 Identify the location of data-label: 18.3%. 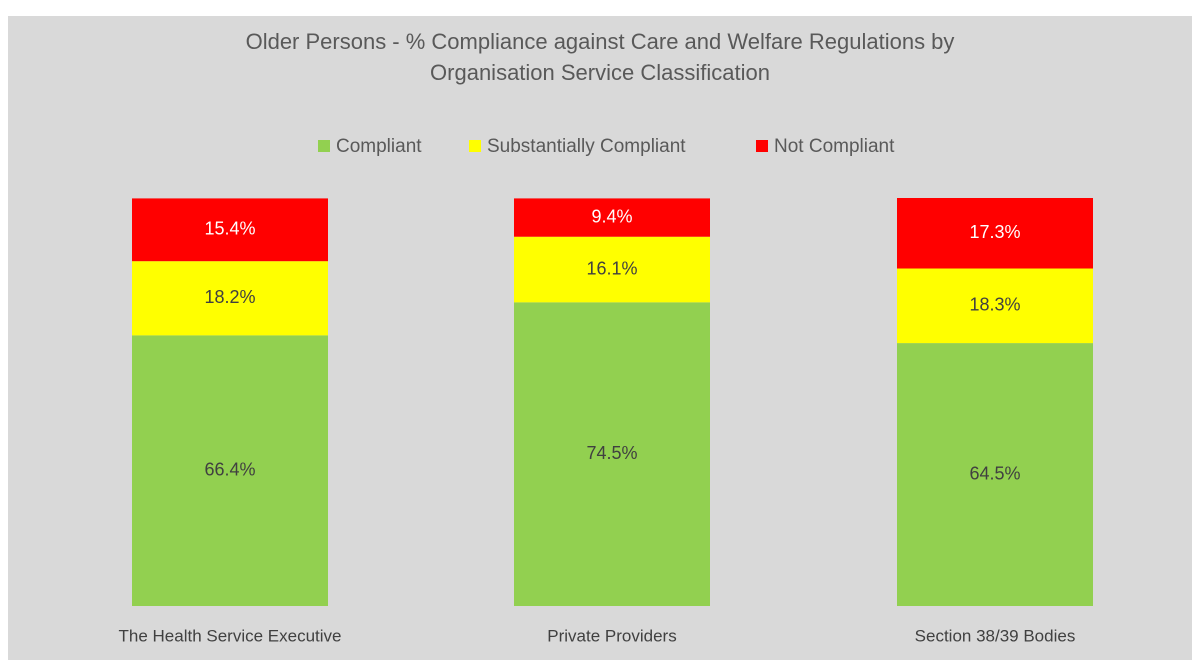
(994, 305).